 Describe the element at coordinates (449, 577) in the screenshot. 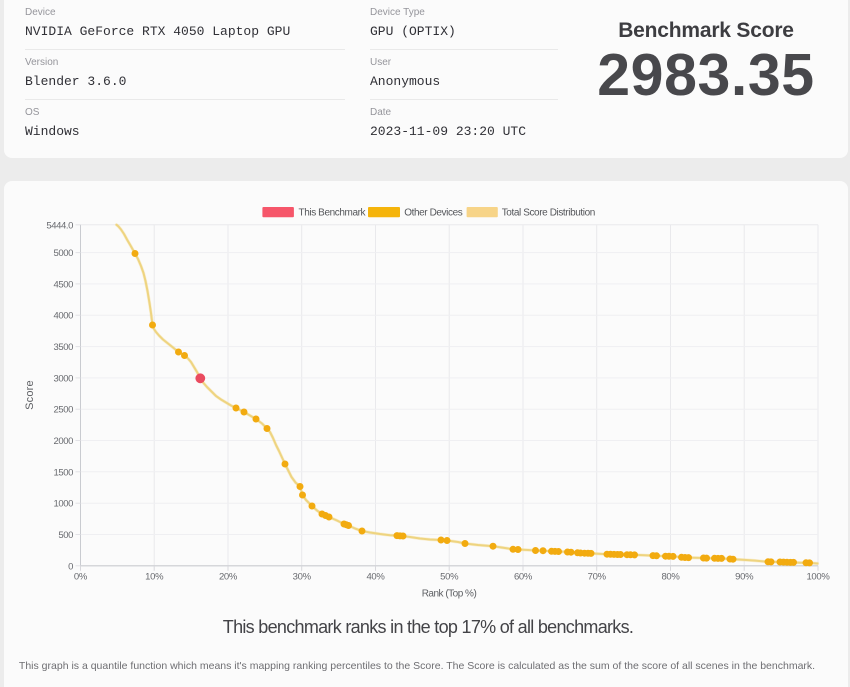

I see `svg-text: 50%` at that location.